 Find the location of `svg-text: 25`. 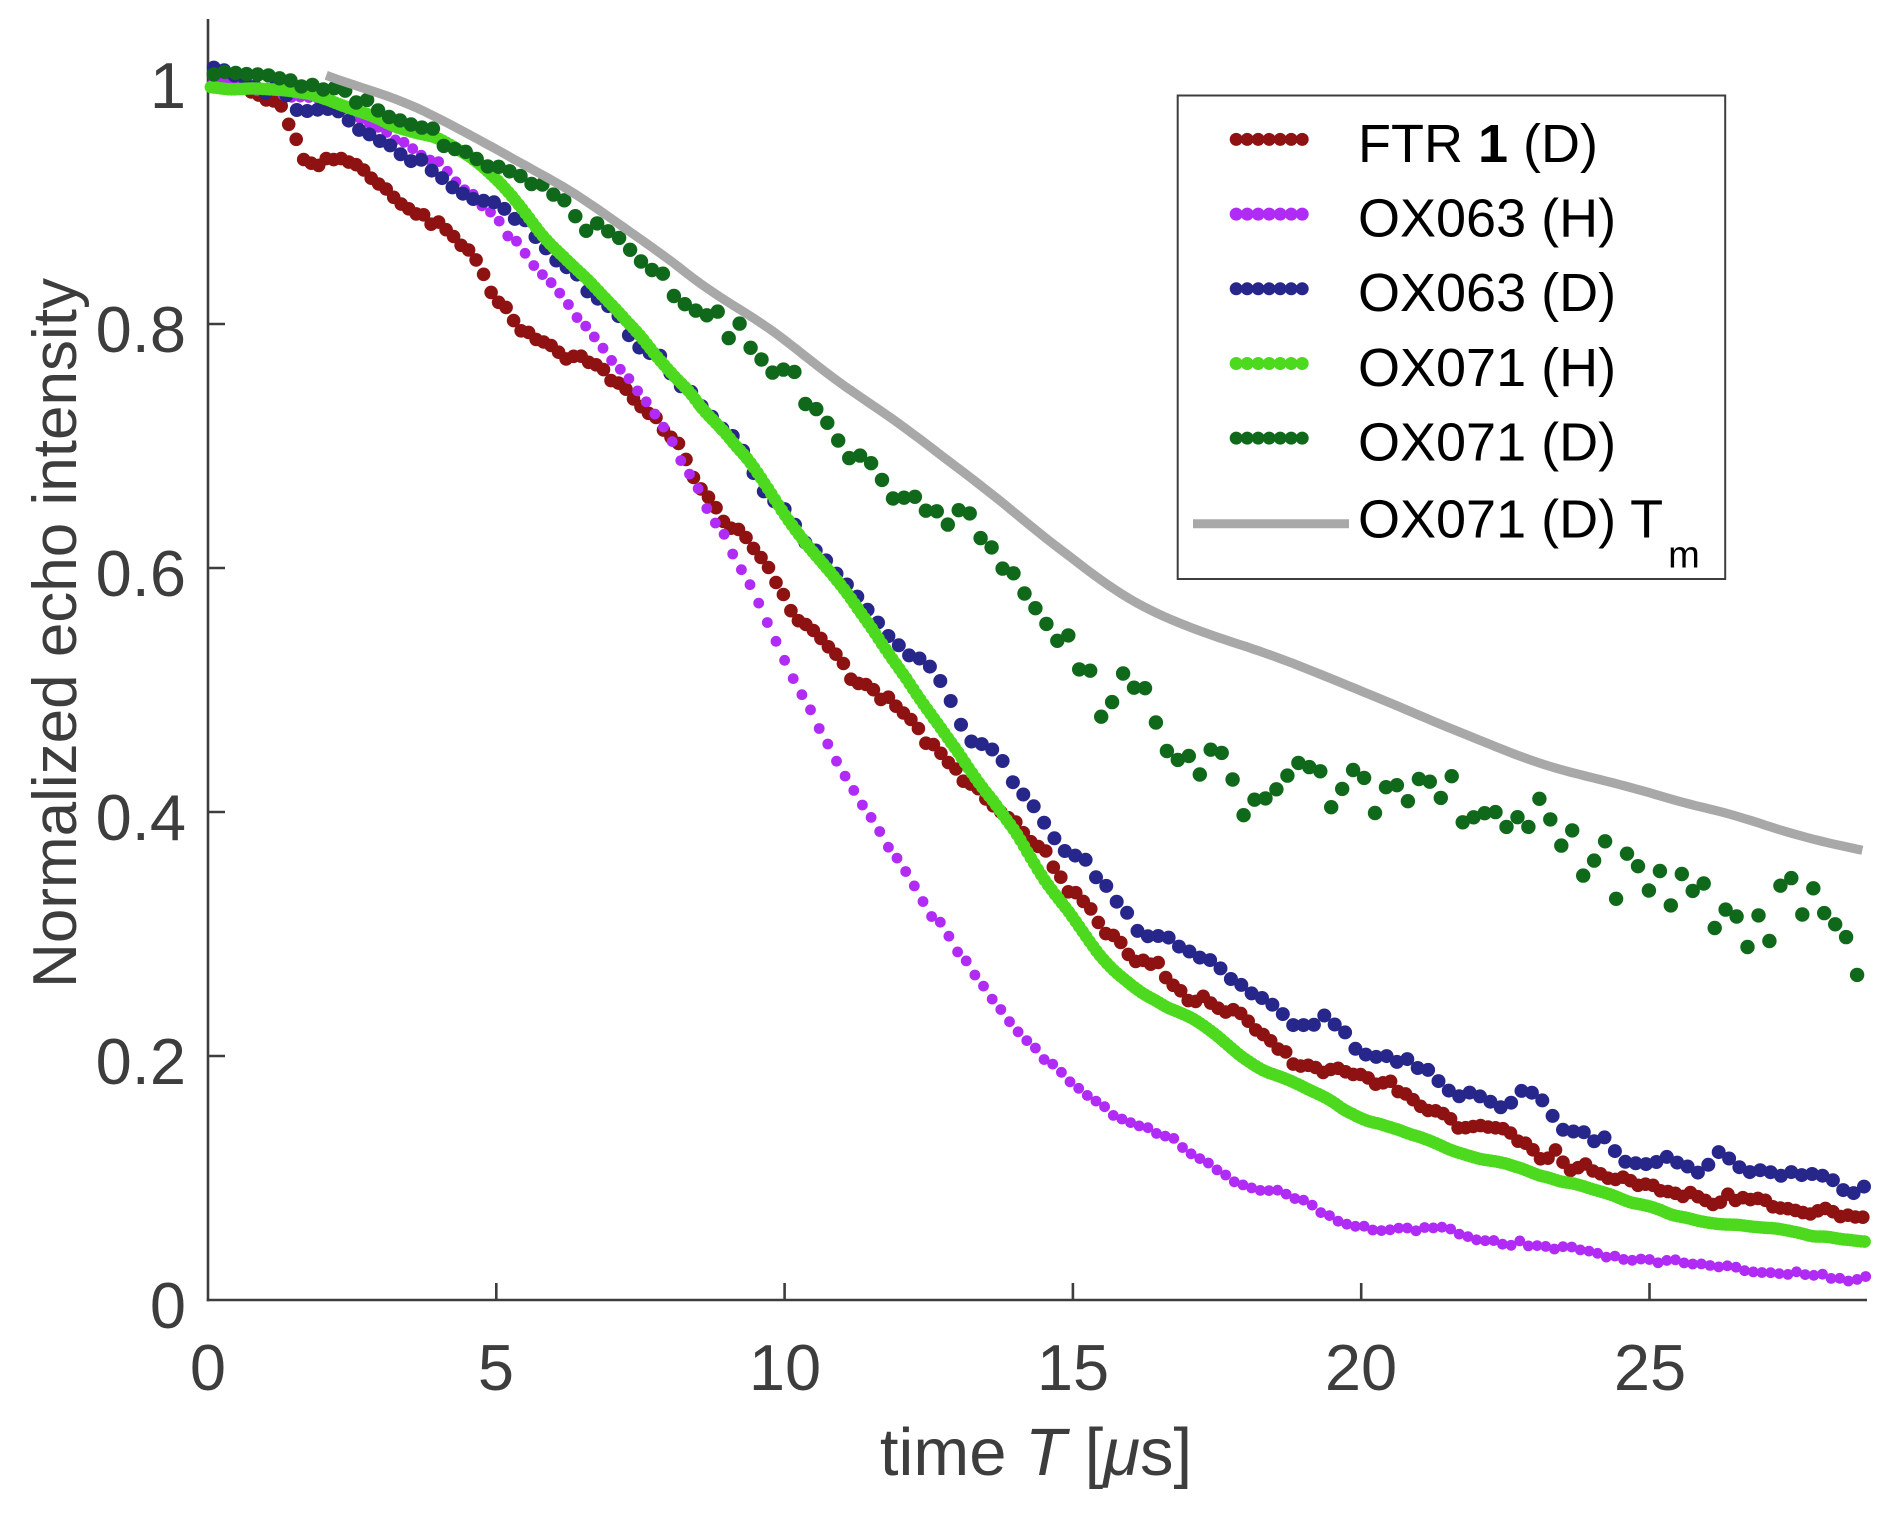

svg-text: 25 is located at coordinates (1650, 1367).